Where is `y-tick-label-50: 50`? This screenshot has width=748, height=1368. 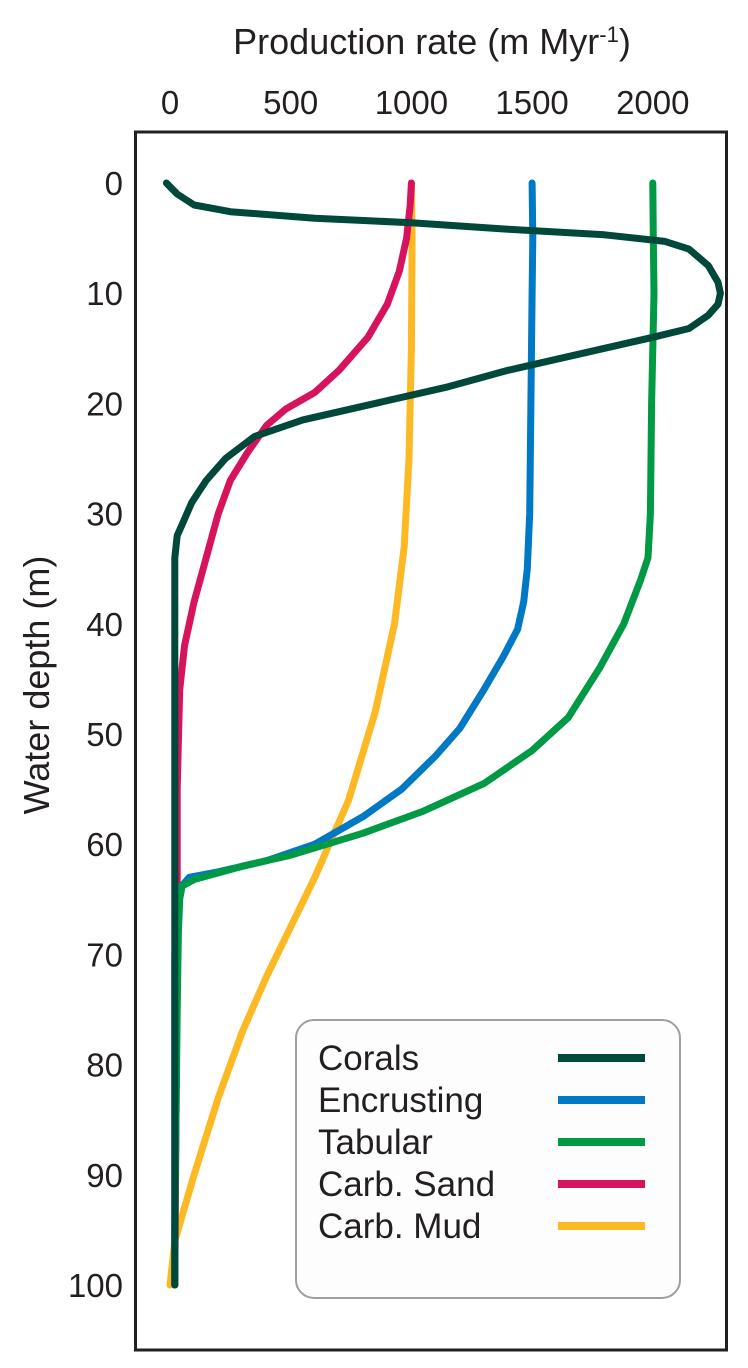
y-tick-label-50: 50 is located at coordinates (104, 734).